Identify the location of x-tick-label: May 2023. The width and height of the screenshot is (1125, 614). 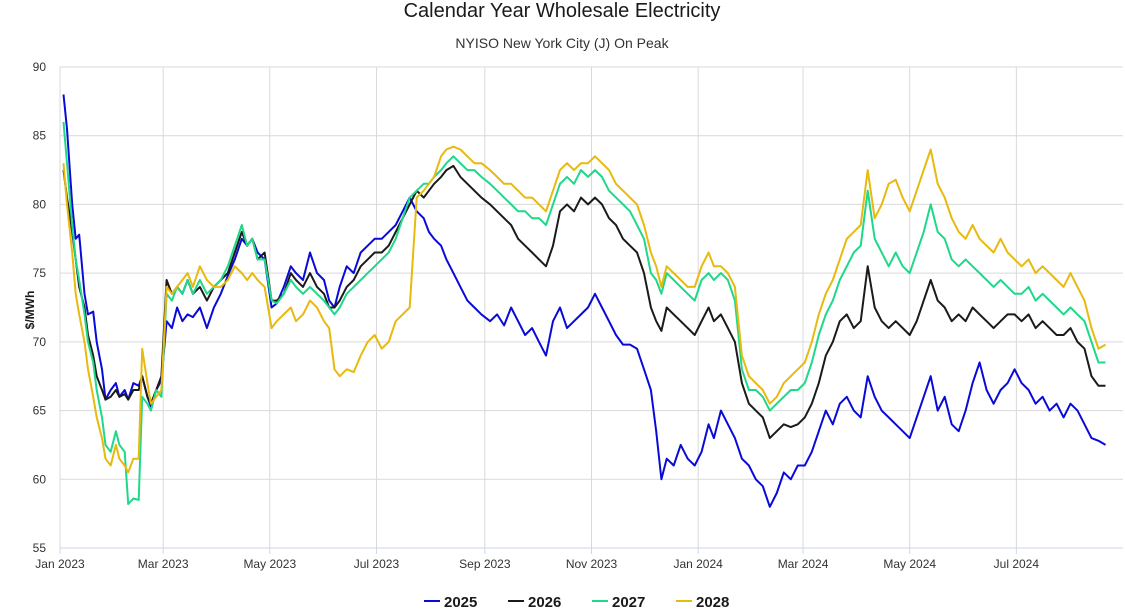
(269, 564).